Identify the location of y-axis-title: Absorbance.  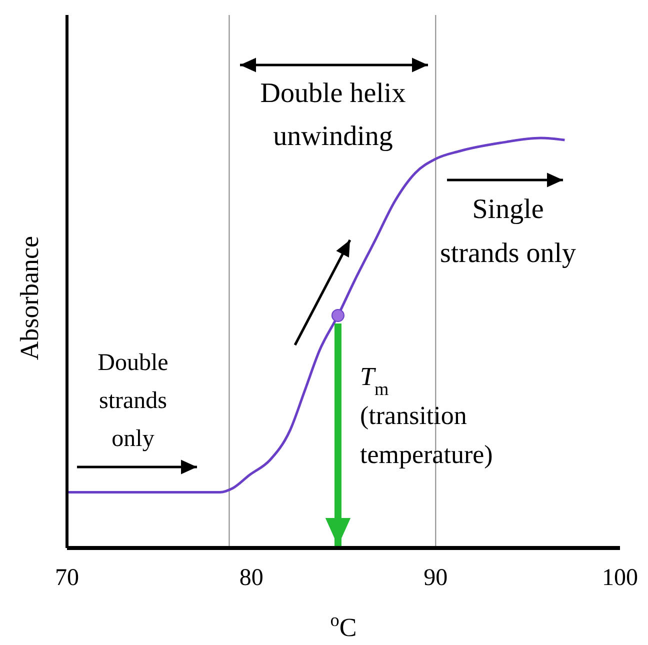
(29, 298).